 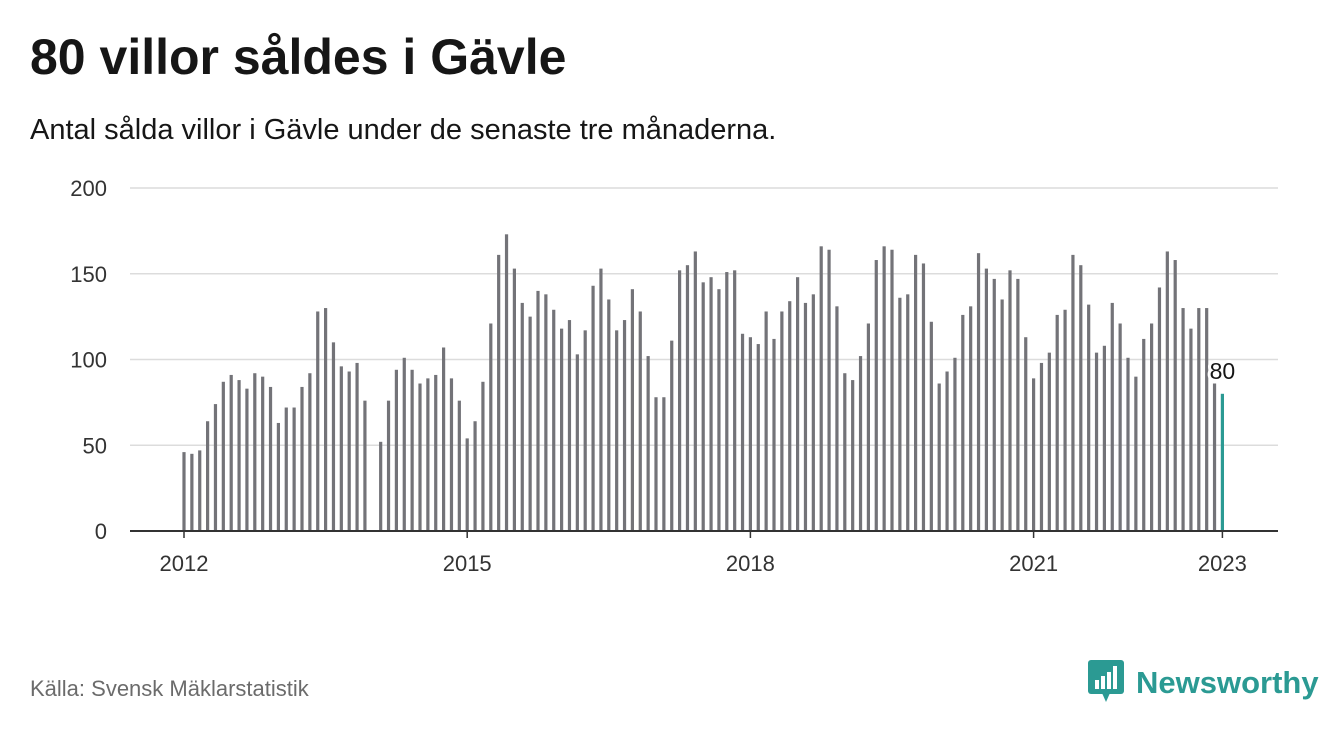 I want to click on x-tick-label-2012: 2012, so click(x=184, y=563).